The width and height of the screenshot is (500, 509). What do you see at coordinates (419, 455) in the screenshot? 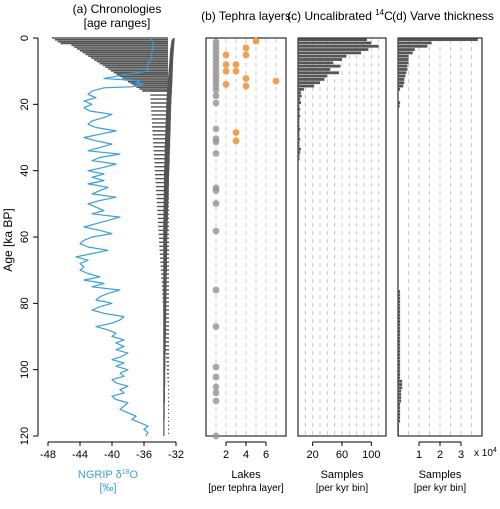
I see `x-tick-label: 1` at bounding box center [419, 455].